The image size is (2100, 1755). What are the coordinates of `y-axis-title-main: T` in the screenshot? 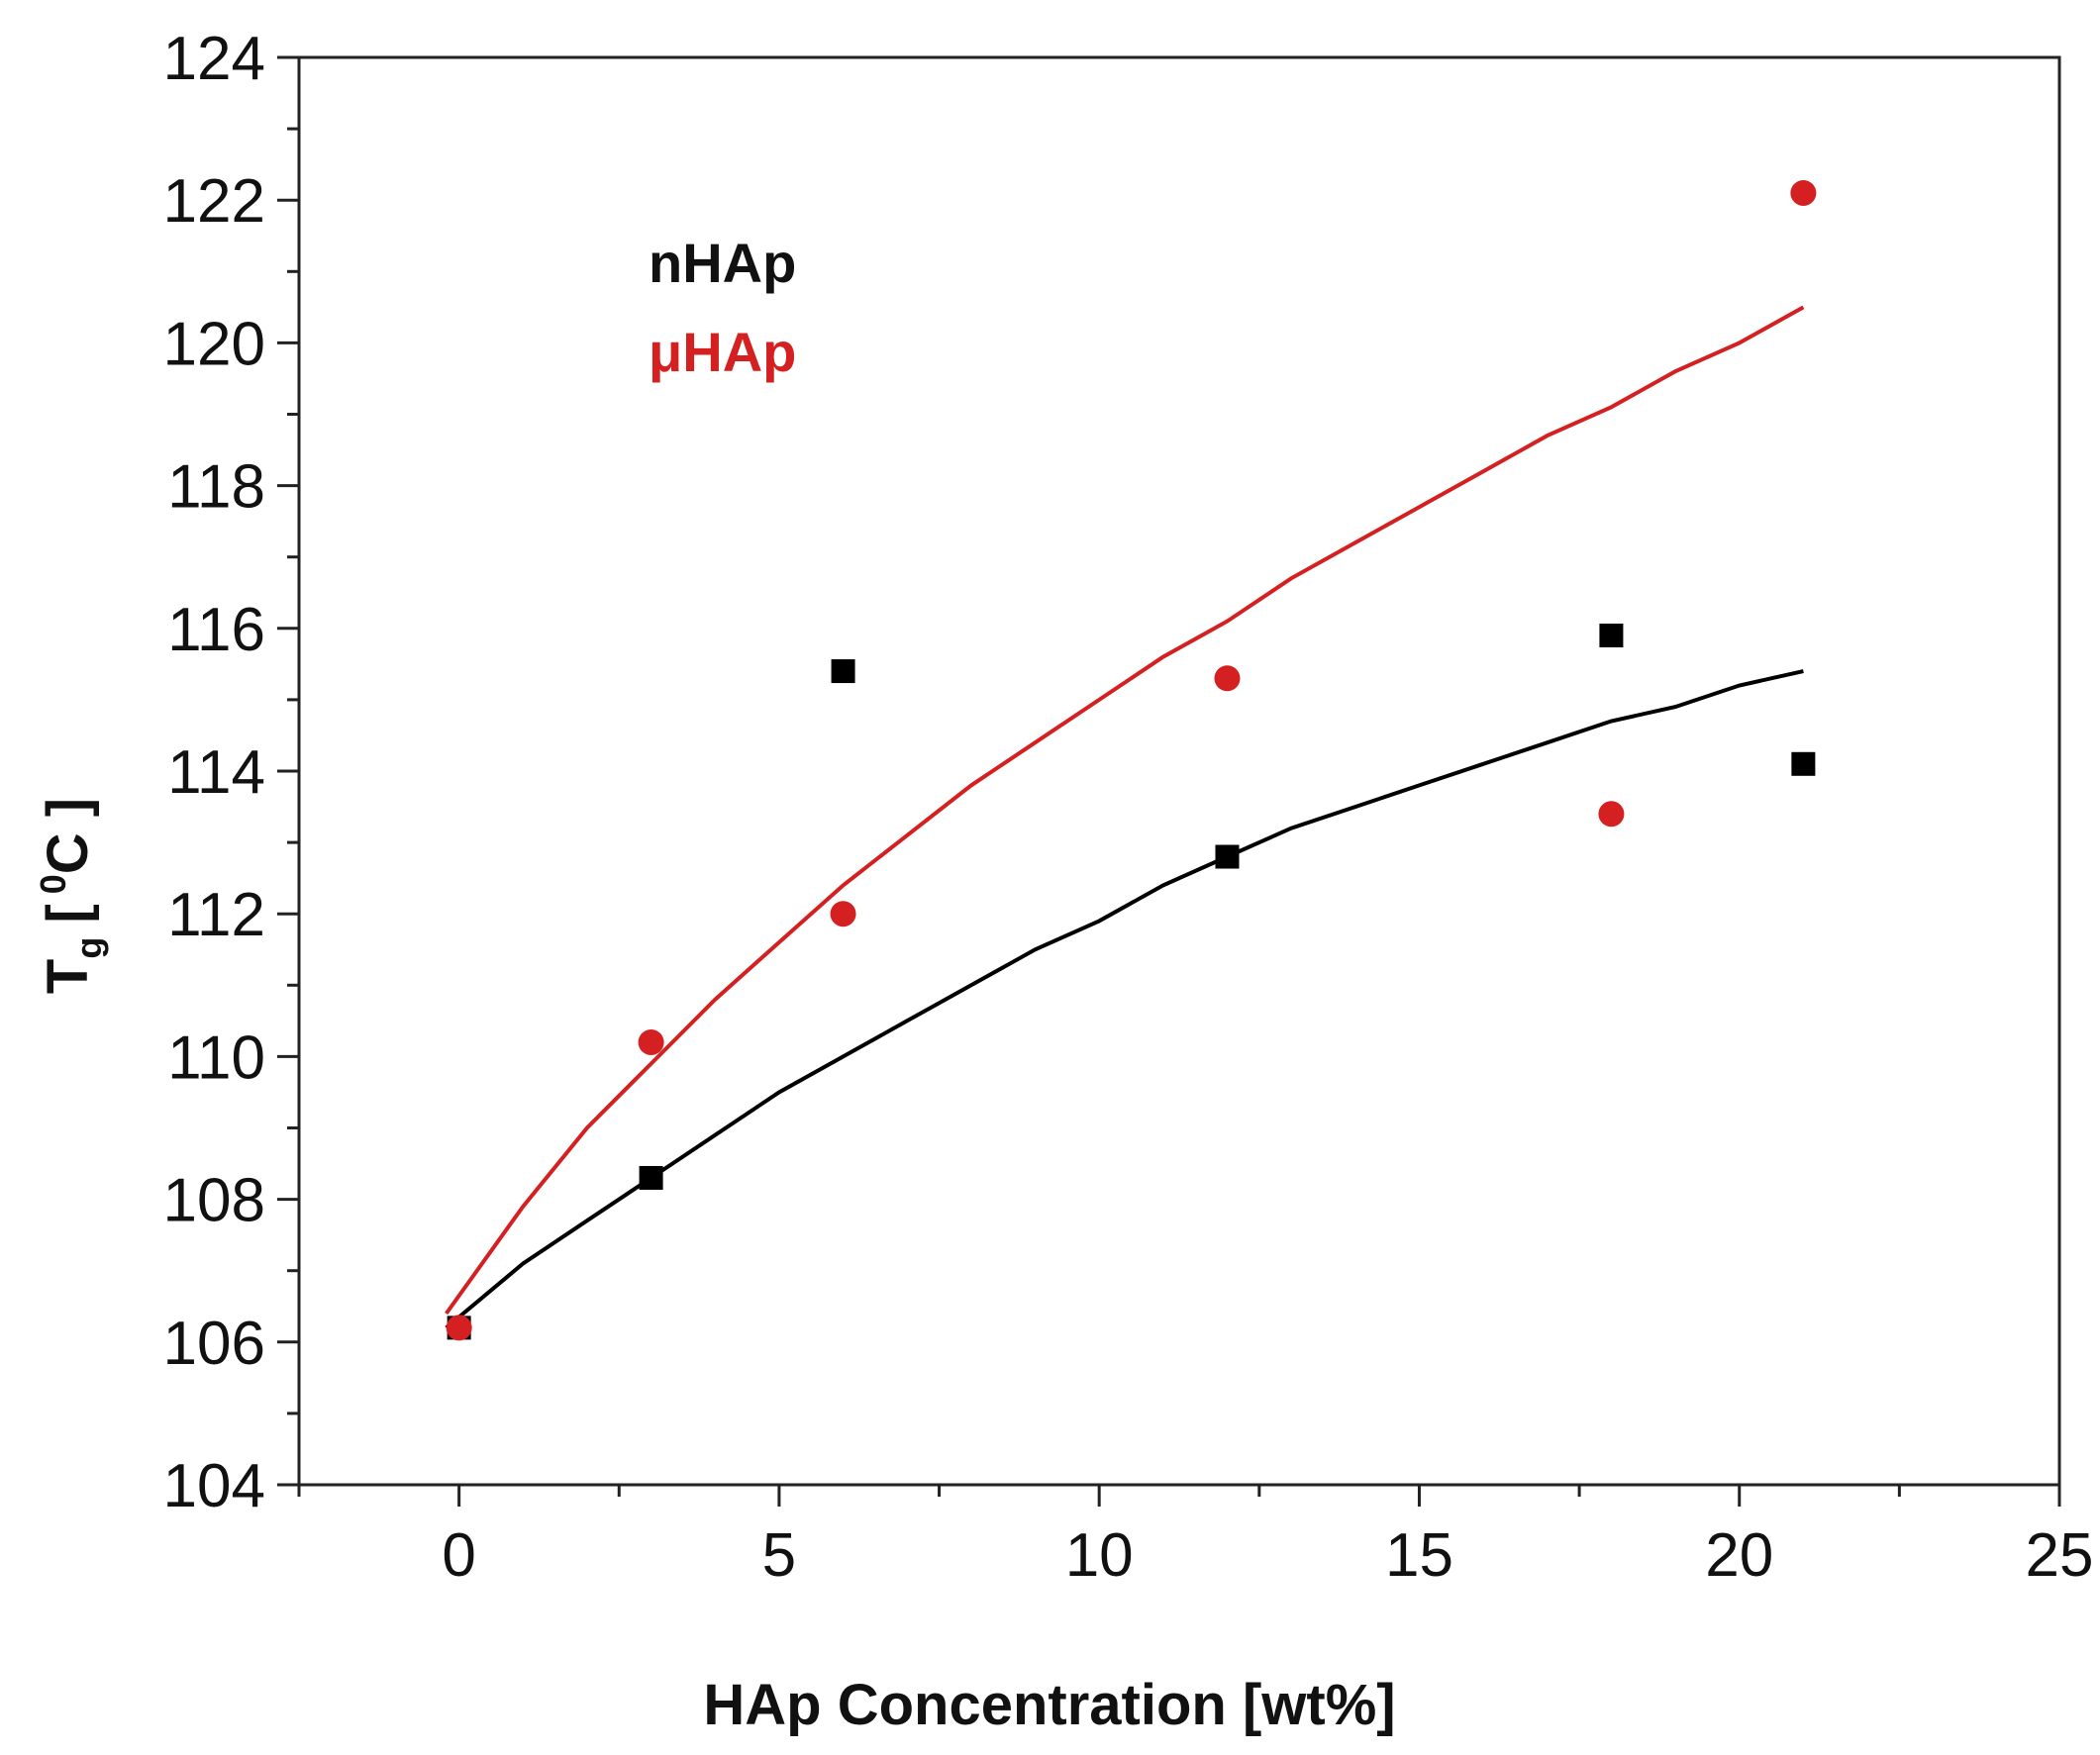 It's located at (68, 976).